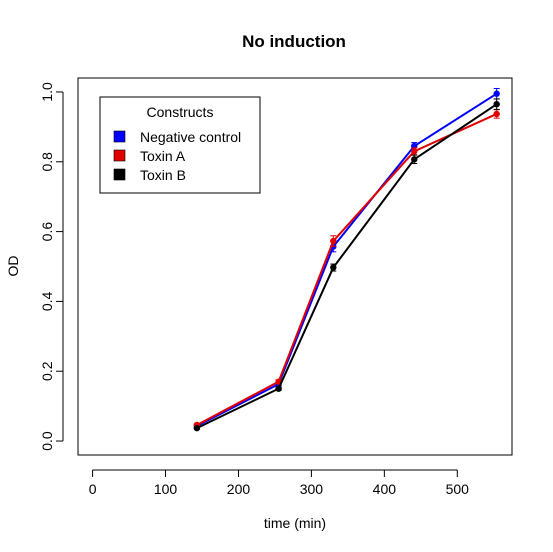 The width and height of the screenshot is (553, 552). Describe the element at coordinates (93, 489) in the screenshot. I see `x-tick-label: 0` at that location.